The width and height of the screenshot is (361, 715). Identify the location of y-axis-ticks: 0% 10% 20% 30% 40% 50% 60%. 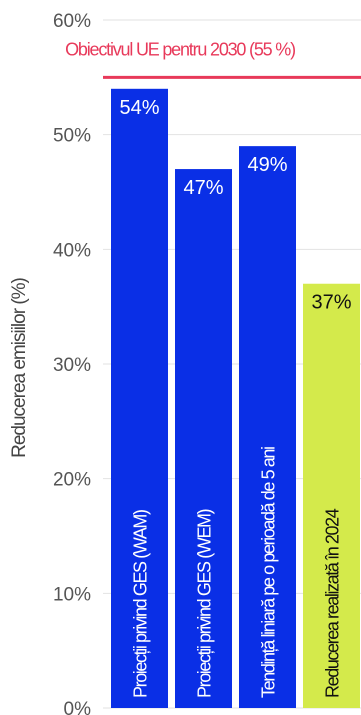
(72, 363).